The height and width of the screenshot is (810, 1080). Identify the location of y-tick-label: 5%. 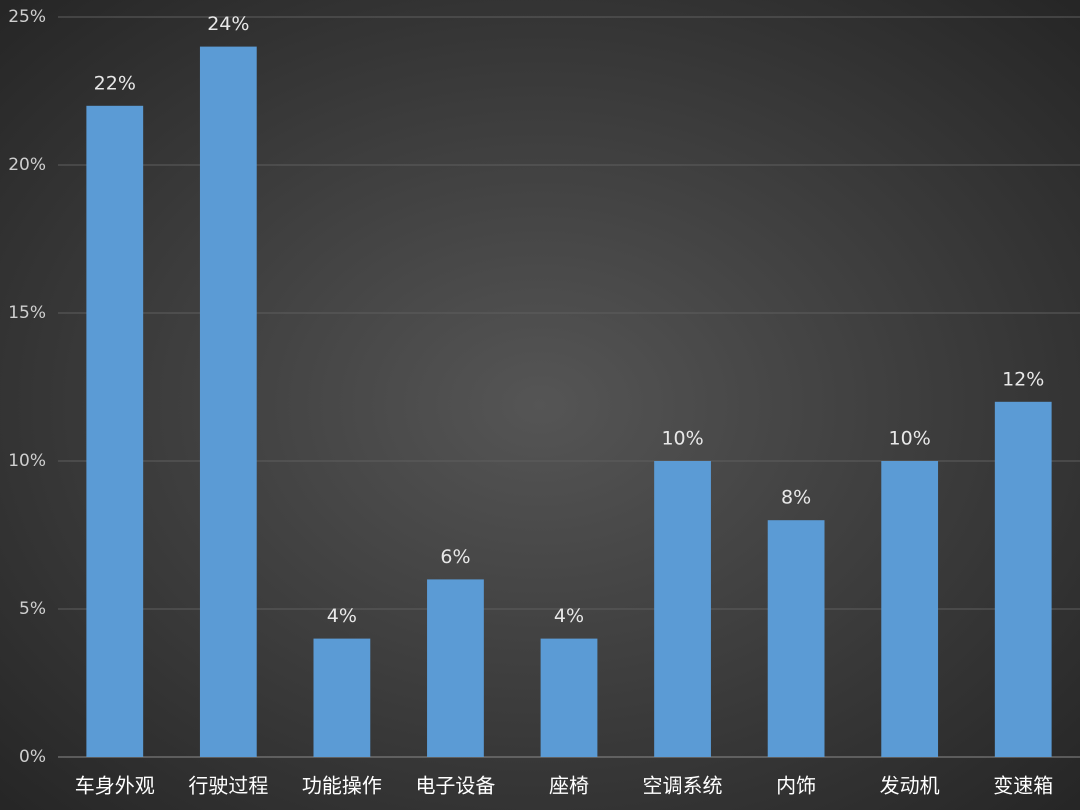
(32, 609).